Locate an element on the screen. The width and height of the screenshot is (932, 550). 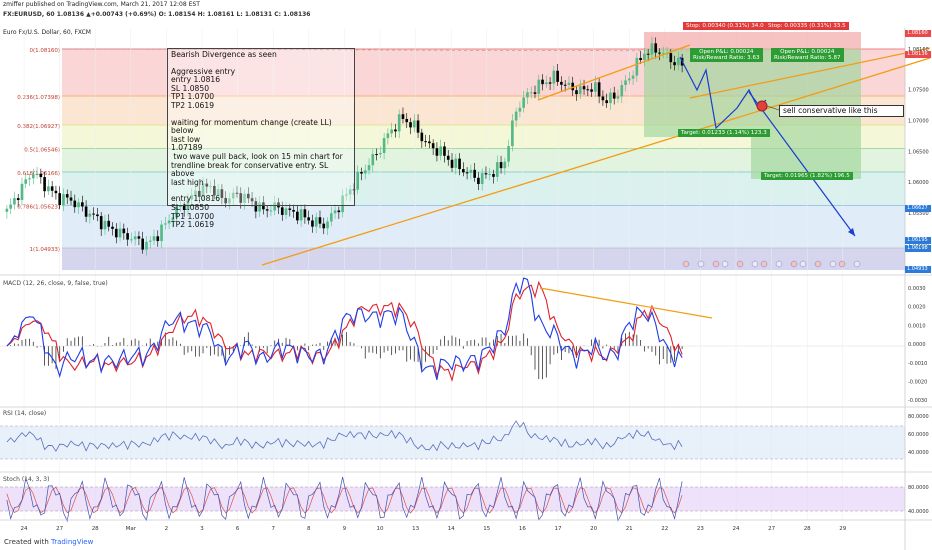
macd-tick: -0.0020 is located at coordinates (917, 383).